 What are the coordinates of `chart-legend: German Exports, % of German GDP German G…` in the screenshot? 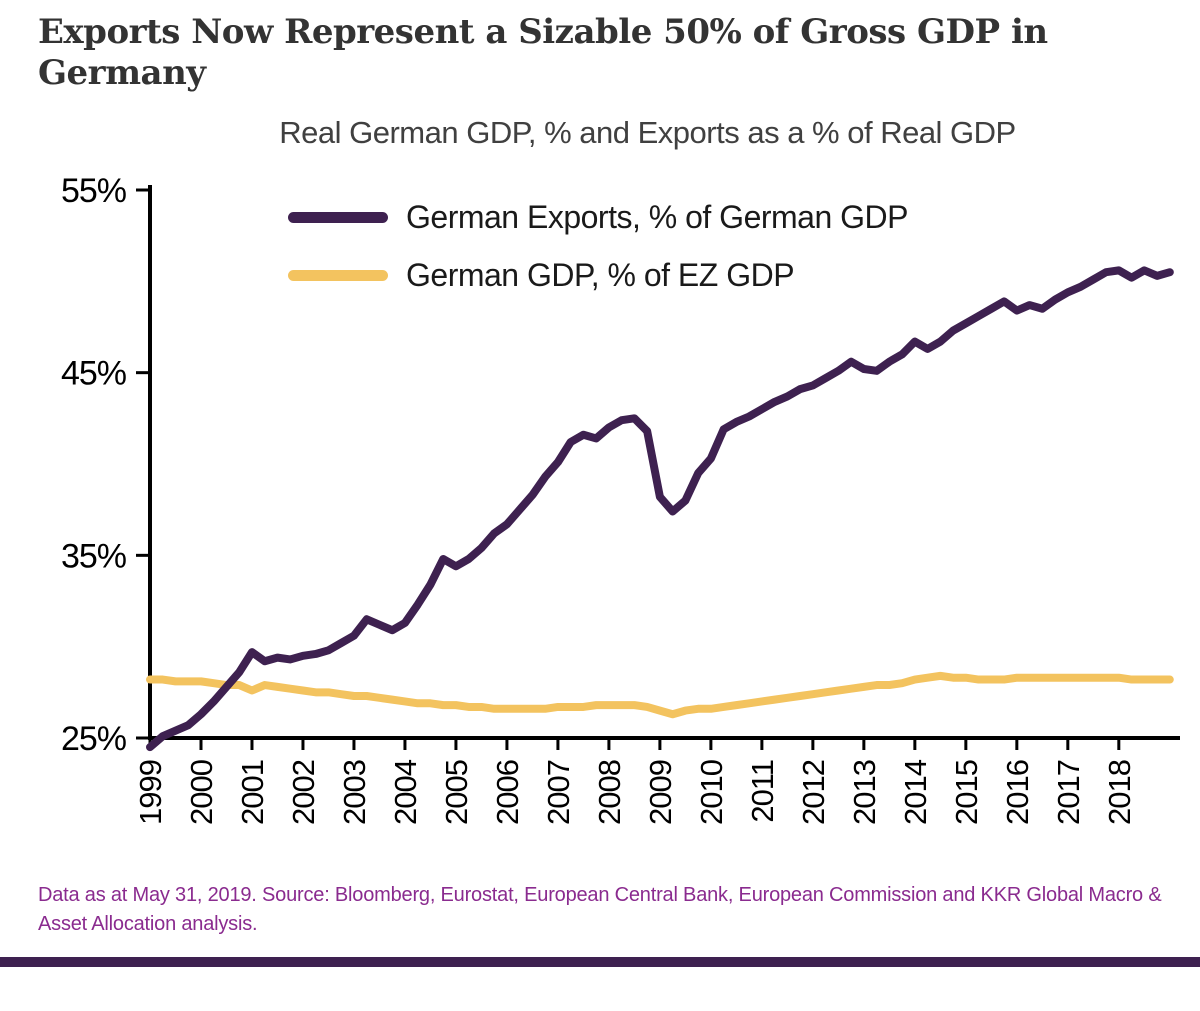 It's located at (598, 258).